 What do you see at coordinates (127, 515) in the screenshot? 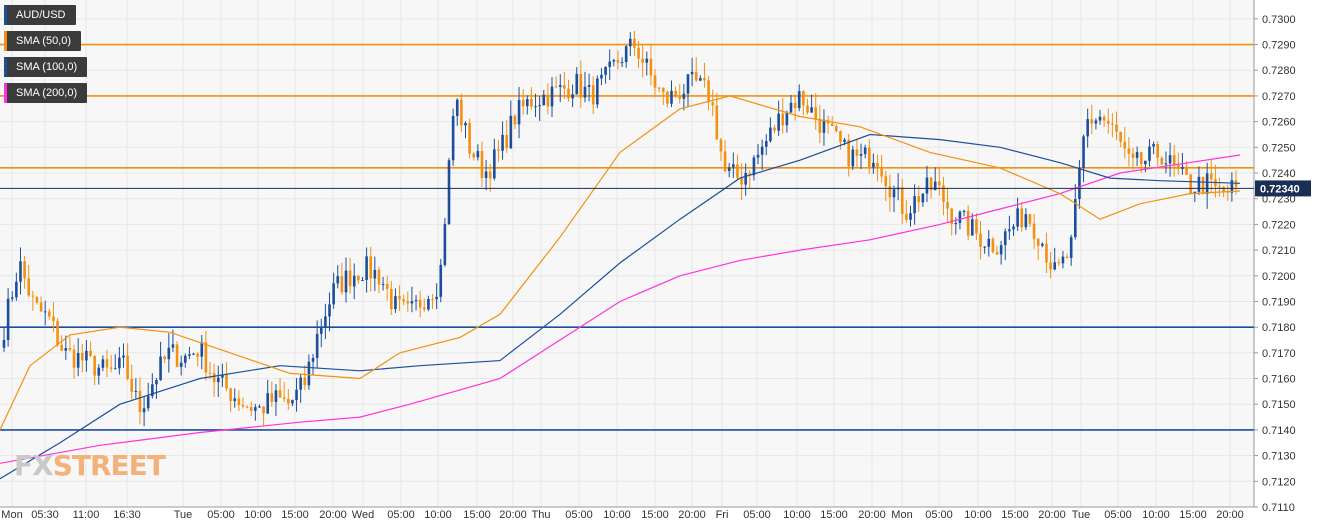
I see `x-tick-label: 16:30` at bounding box center [127, 515].